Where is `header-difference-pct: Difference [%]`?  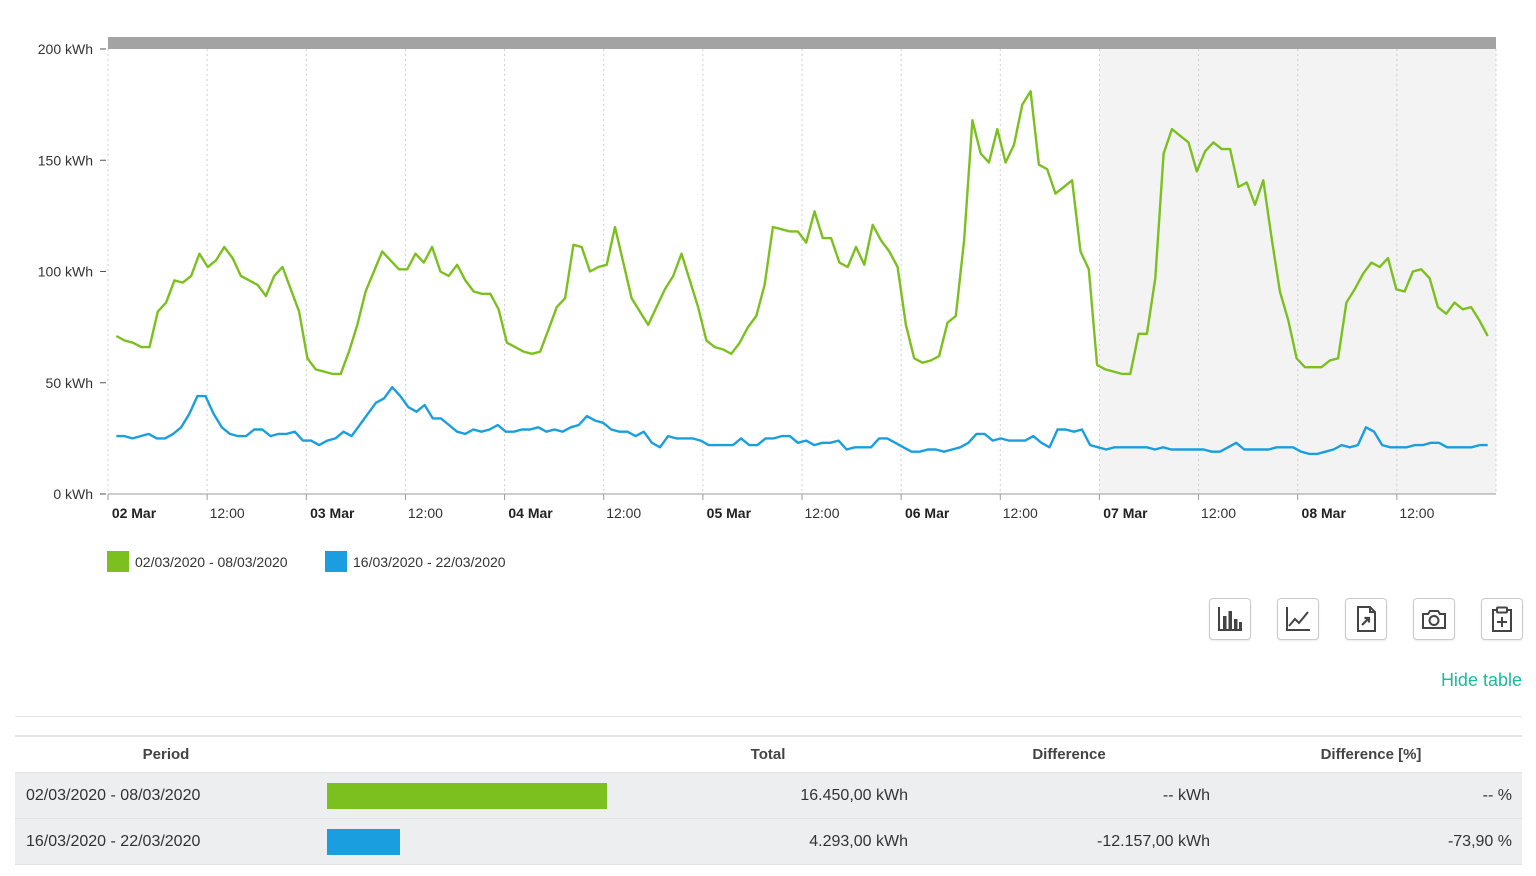 header-difference-pct: Difference [%] is located at coordinates (1371, 754).